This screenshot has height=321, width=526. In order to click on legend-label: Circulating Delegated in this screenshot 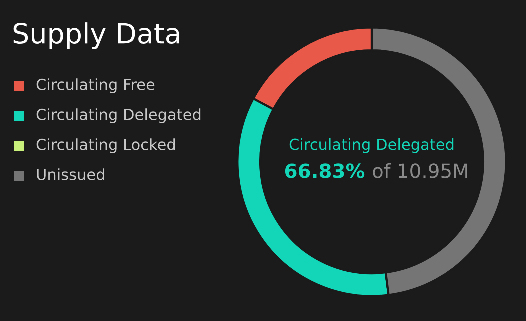, I will do `click(118, 116)`.